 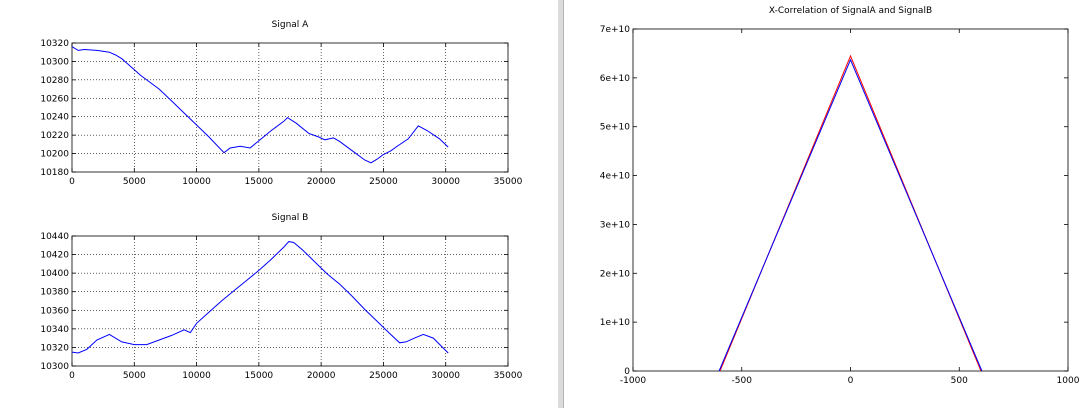 What do you see at coordinates (850, 11) in the screenshot?
I see `xcorr-title: X-Correlation of SignalA and SignalB` at bounding box center [850, 11].